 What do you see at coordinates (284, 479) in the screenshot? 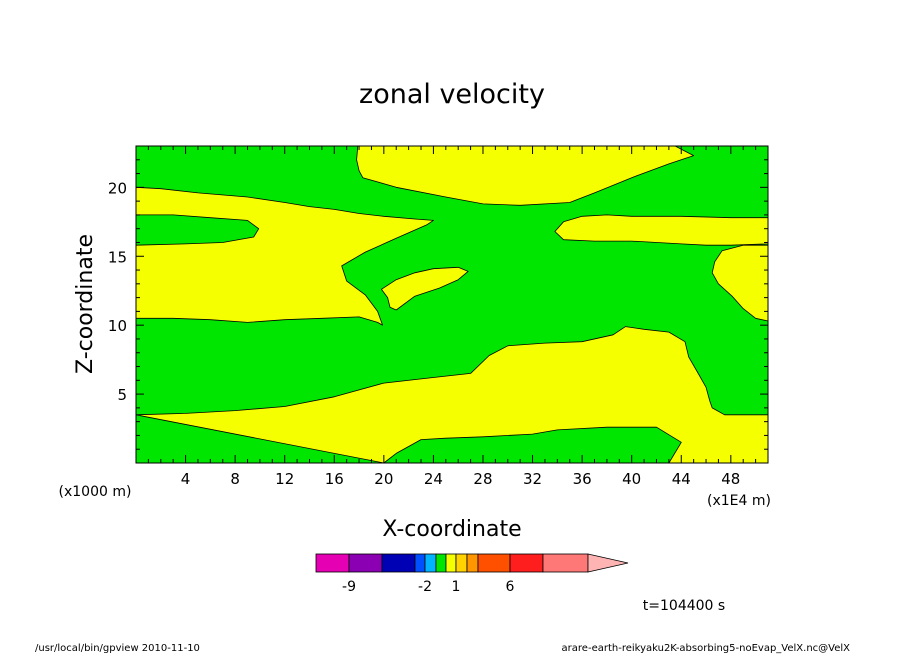
I see `x-tick-label: 12` at bounding box center [284, 479].